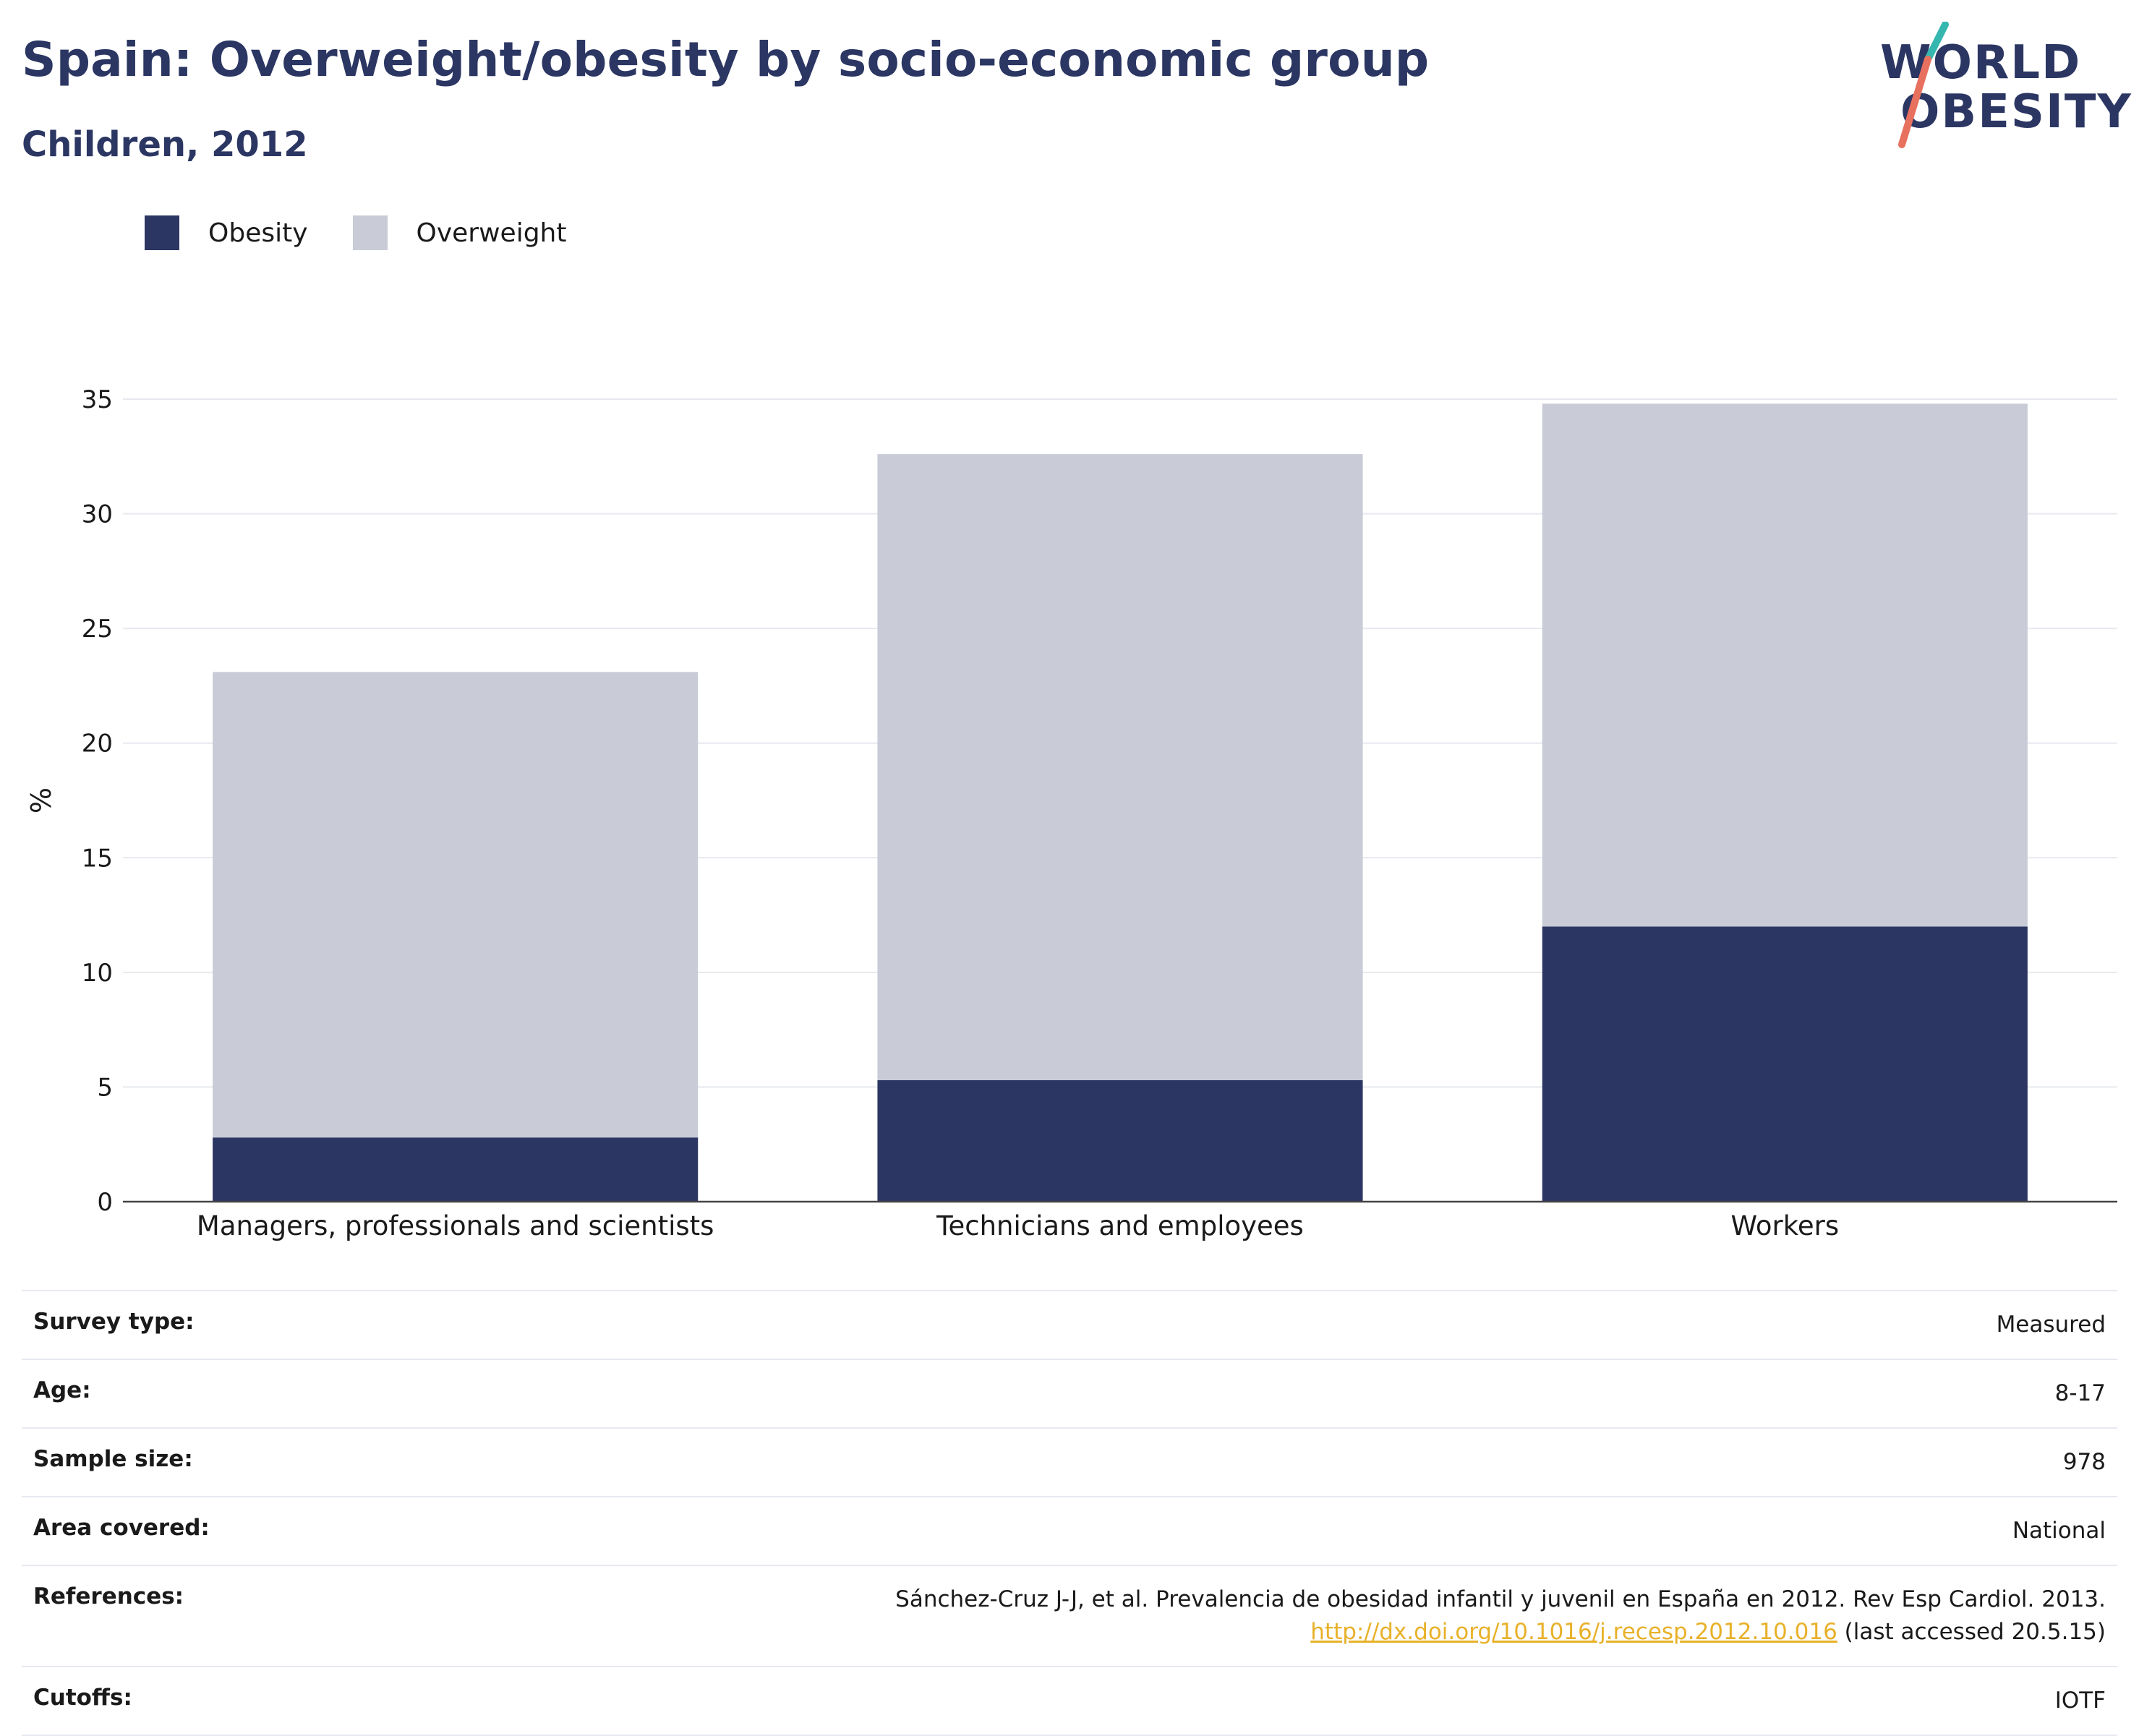  I want to click on y-axis-label: %, so click(41, 800).